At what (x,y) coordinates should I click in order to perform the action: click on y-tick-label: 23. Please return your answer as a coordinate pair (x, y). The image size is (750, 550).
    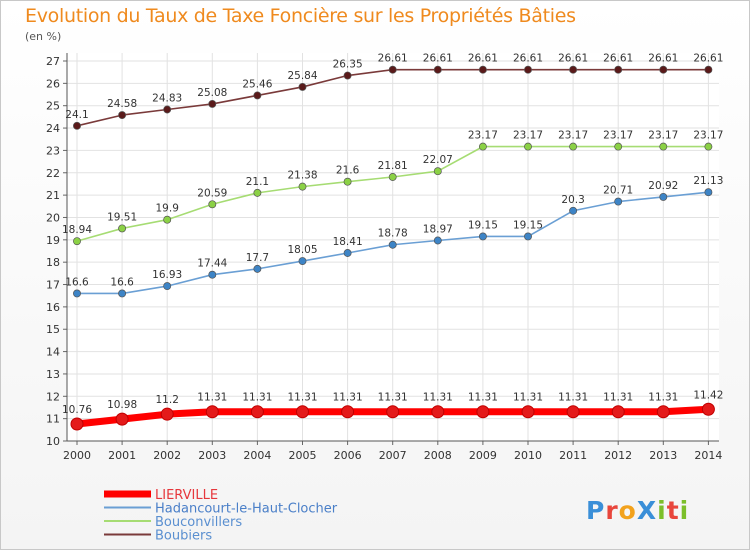
    Looking at the image, I should click on (53, 150).